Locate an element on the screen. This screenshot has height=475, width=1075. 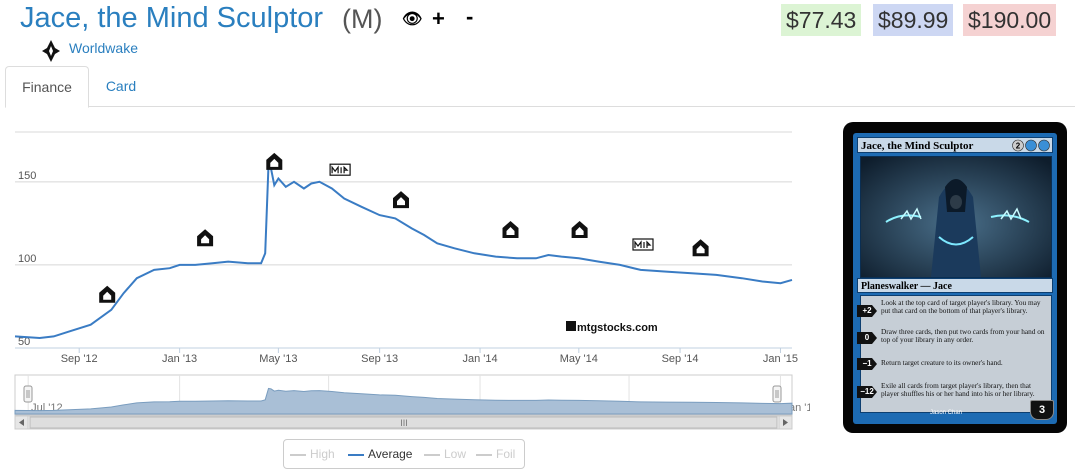
legend-label: High is located at coordinates (322, 454).